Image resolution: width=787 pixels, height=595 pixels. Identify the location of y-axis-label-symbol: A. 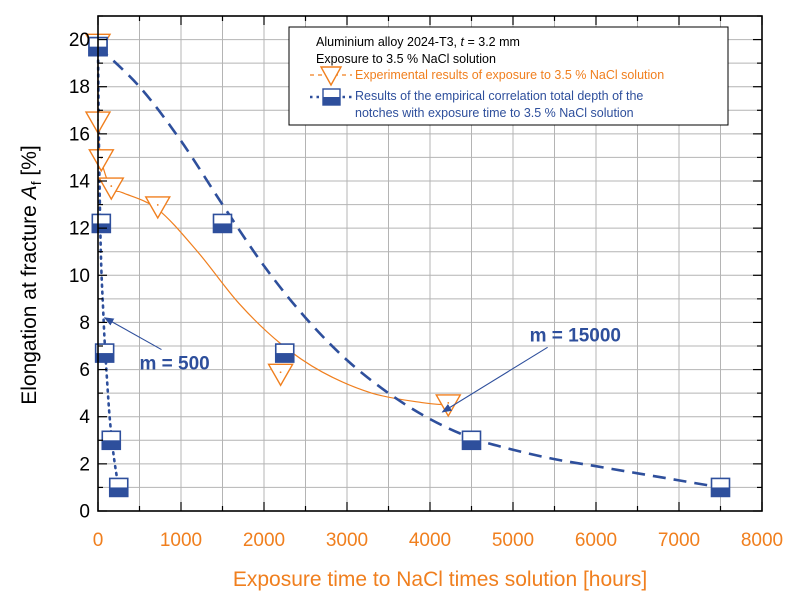
(29, 193).